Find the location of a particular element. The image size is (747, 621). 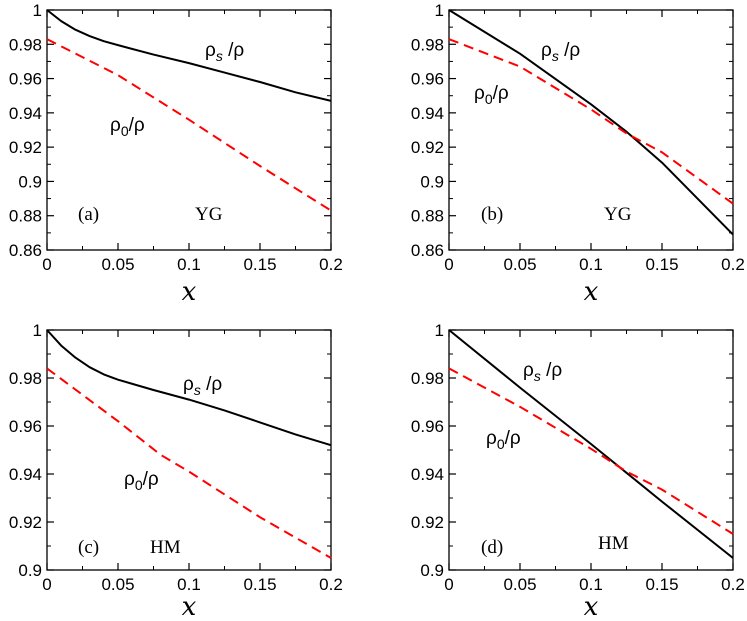

panel-label: (c) is located at coordinates (88, 547).